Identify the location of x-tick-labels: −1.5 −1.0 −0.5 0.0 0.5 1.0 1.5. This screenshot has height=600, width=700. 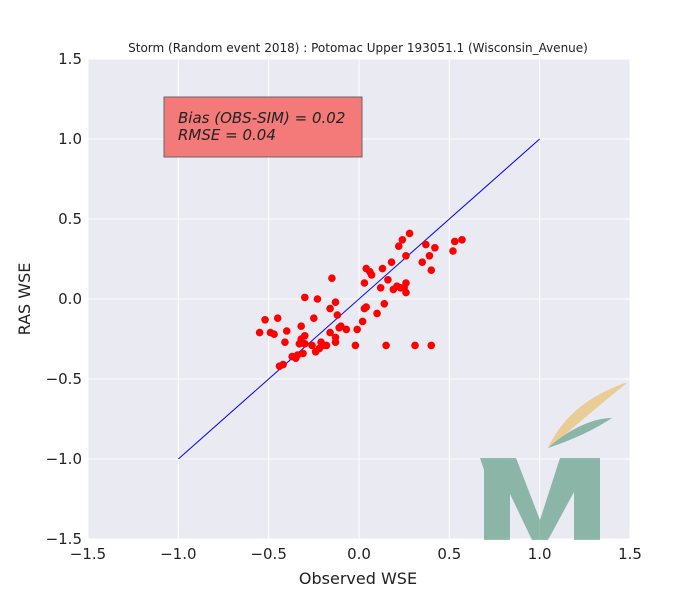
(356, 554).